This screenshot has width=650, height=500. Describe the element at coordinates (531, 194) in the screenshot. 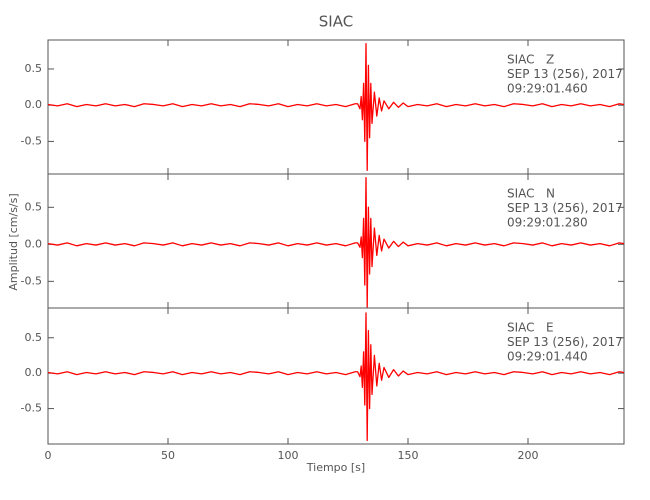

I see `annotation: SIAC N` at that location.